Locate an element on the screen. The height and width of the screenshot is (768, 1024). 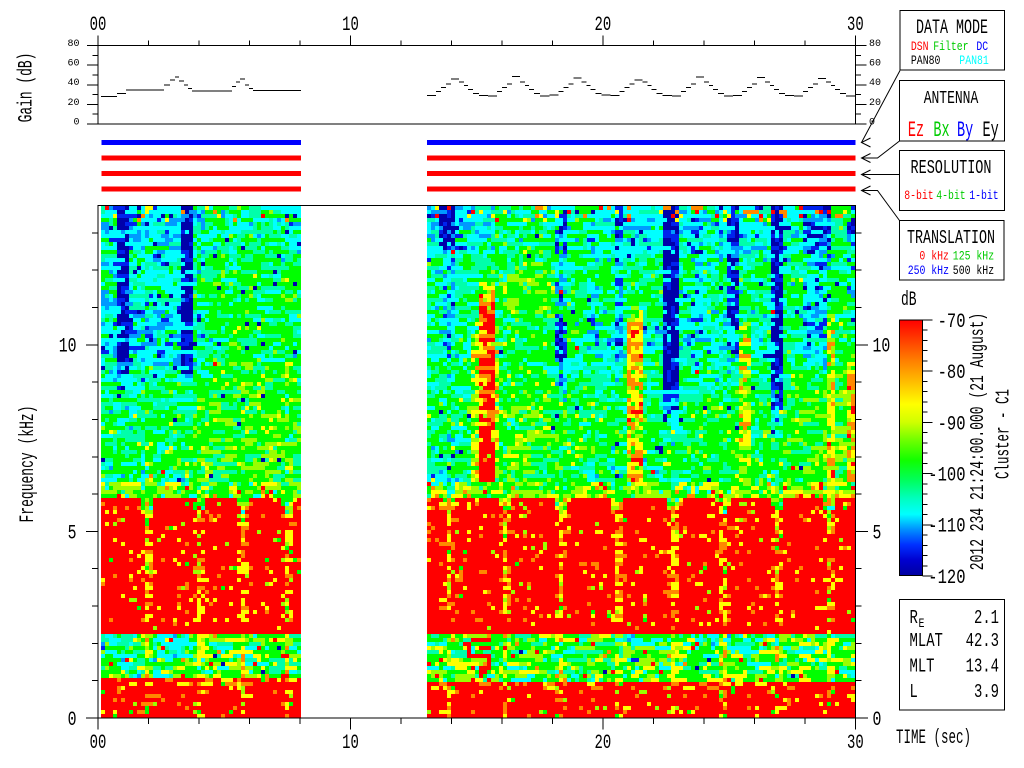
svg-text: 2.1 is located at coordinates (986, 618).